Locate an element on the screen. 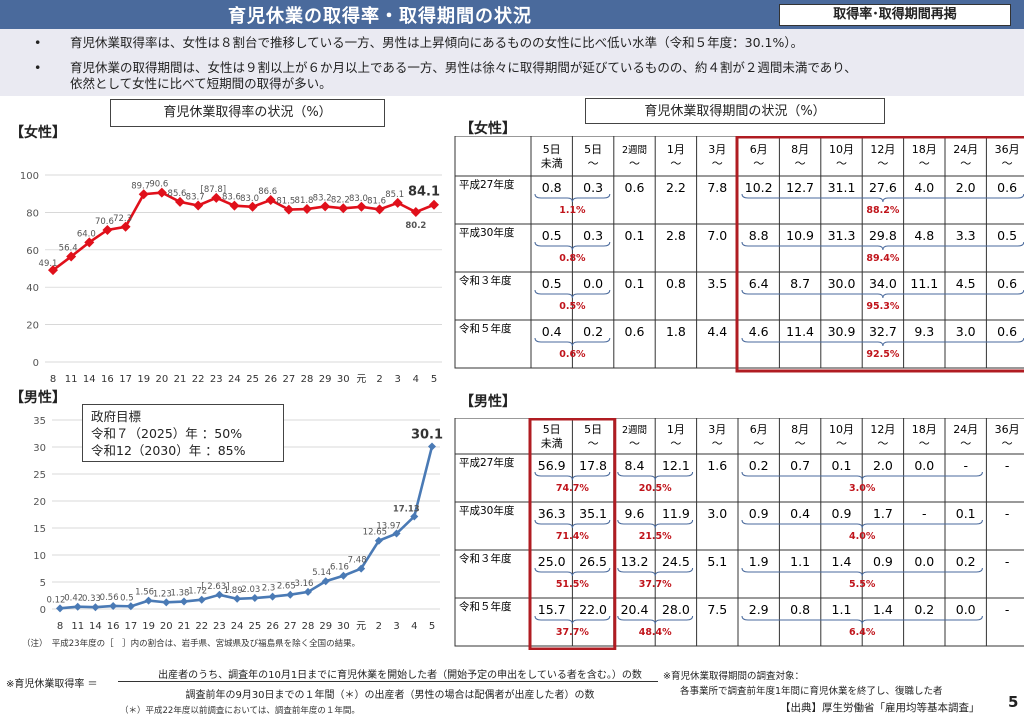 This screenshot has width=1024, height=716. table-cell: 1.4 is located at coordinates (883, 609).